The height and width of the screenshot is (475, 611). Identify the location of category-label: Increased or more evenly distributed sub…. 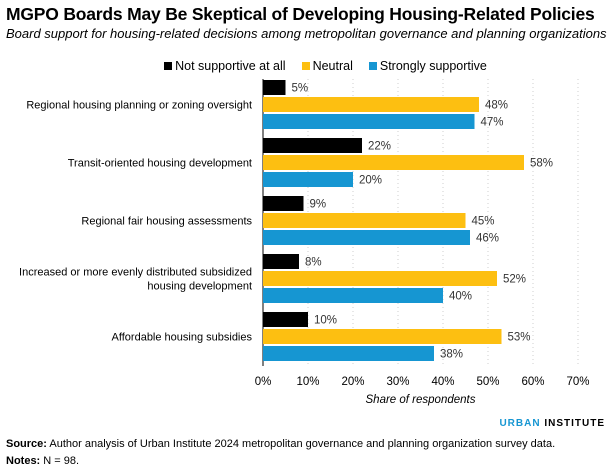
(135, 273).